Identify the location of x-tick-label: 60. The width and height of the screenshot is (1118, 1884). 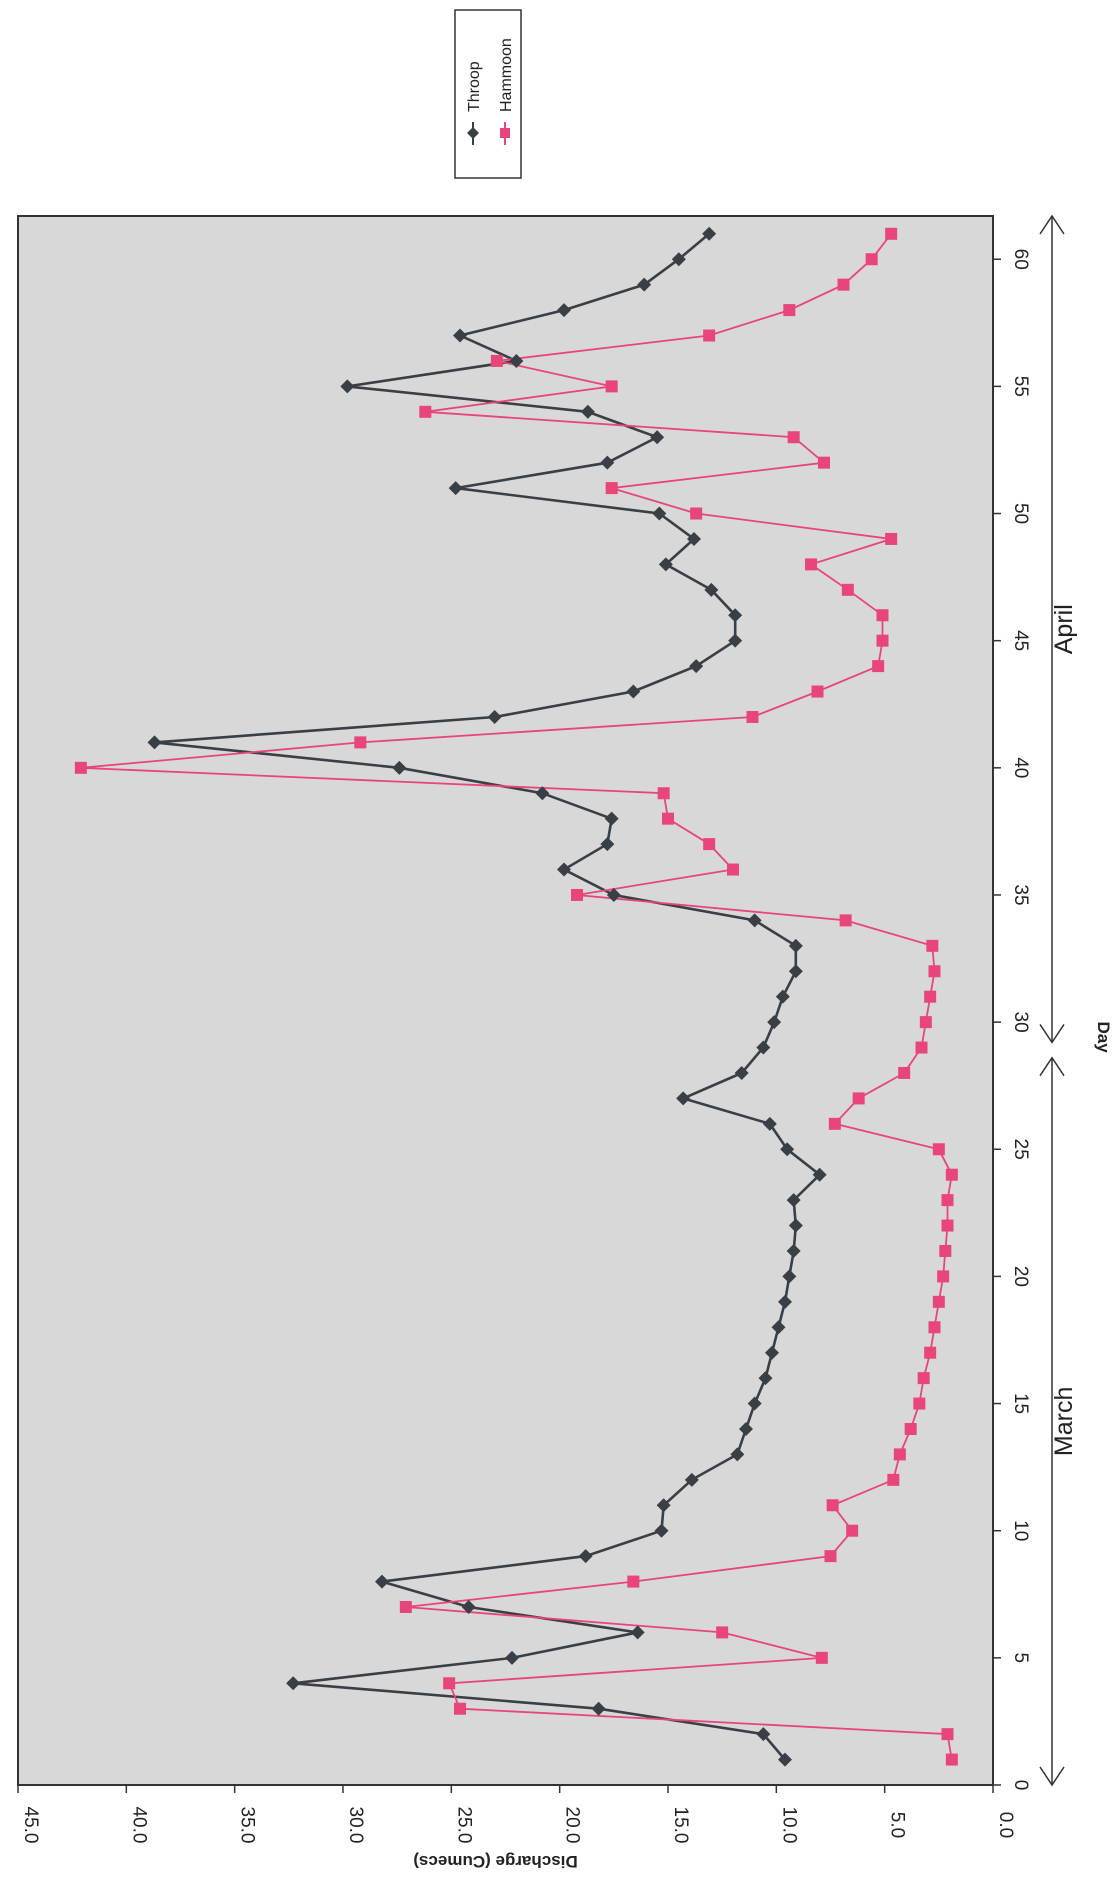
(1020, 259).